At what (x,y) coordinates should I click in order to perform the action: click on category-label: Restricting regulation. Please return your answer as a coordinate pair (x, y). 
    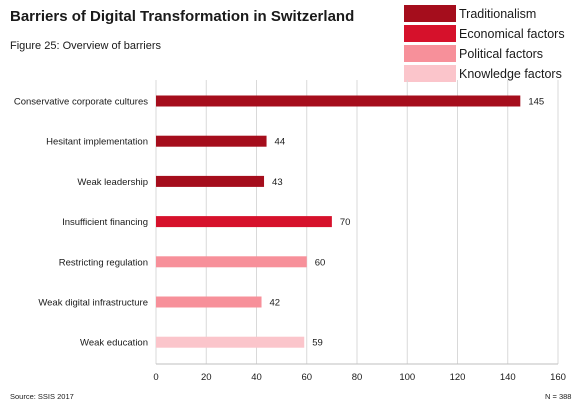
    Looking at the image, I should click on (103, 262).